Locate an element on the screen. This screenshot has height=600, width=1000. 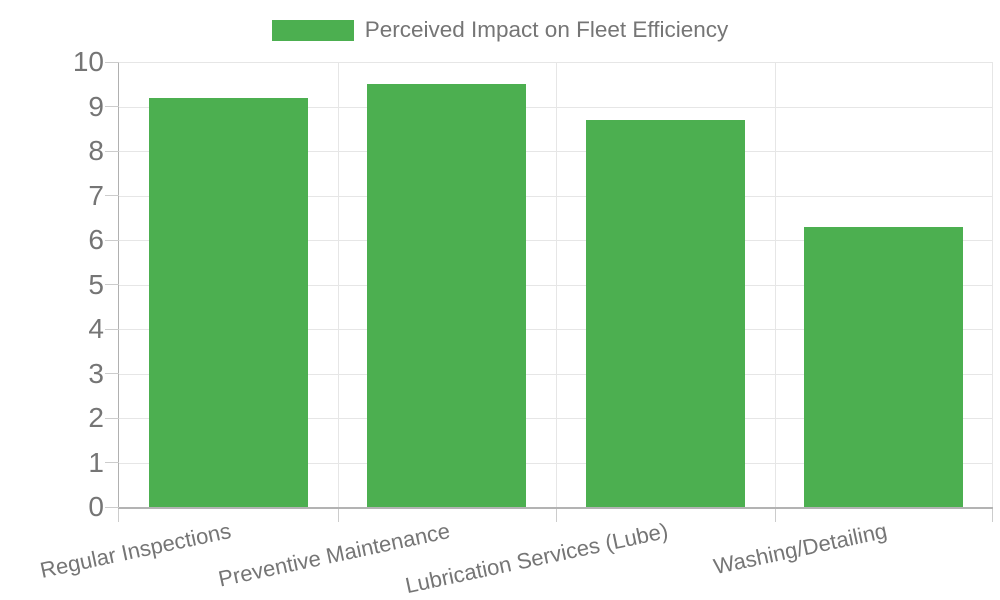
y-axis-tick-label: 1 is located at coordinates (96, 462).